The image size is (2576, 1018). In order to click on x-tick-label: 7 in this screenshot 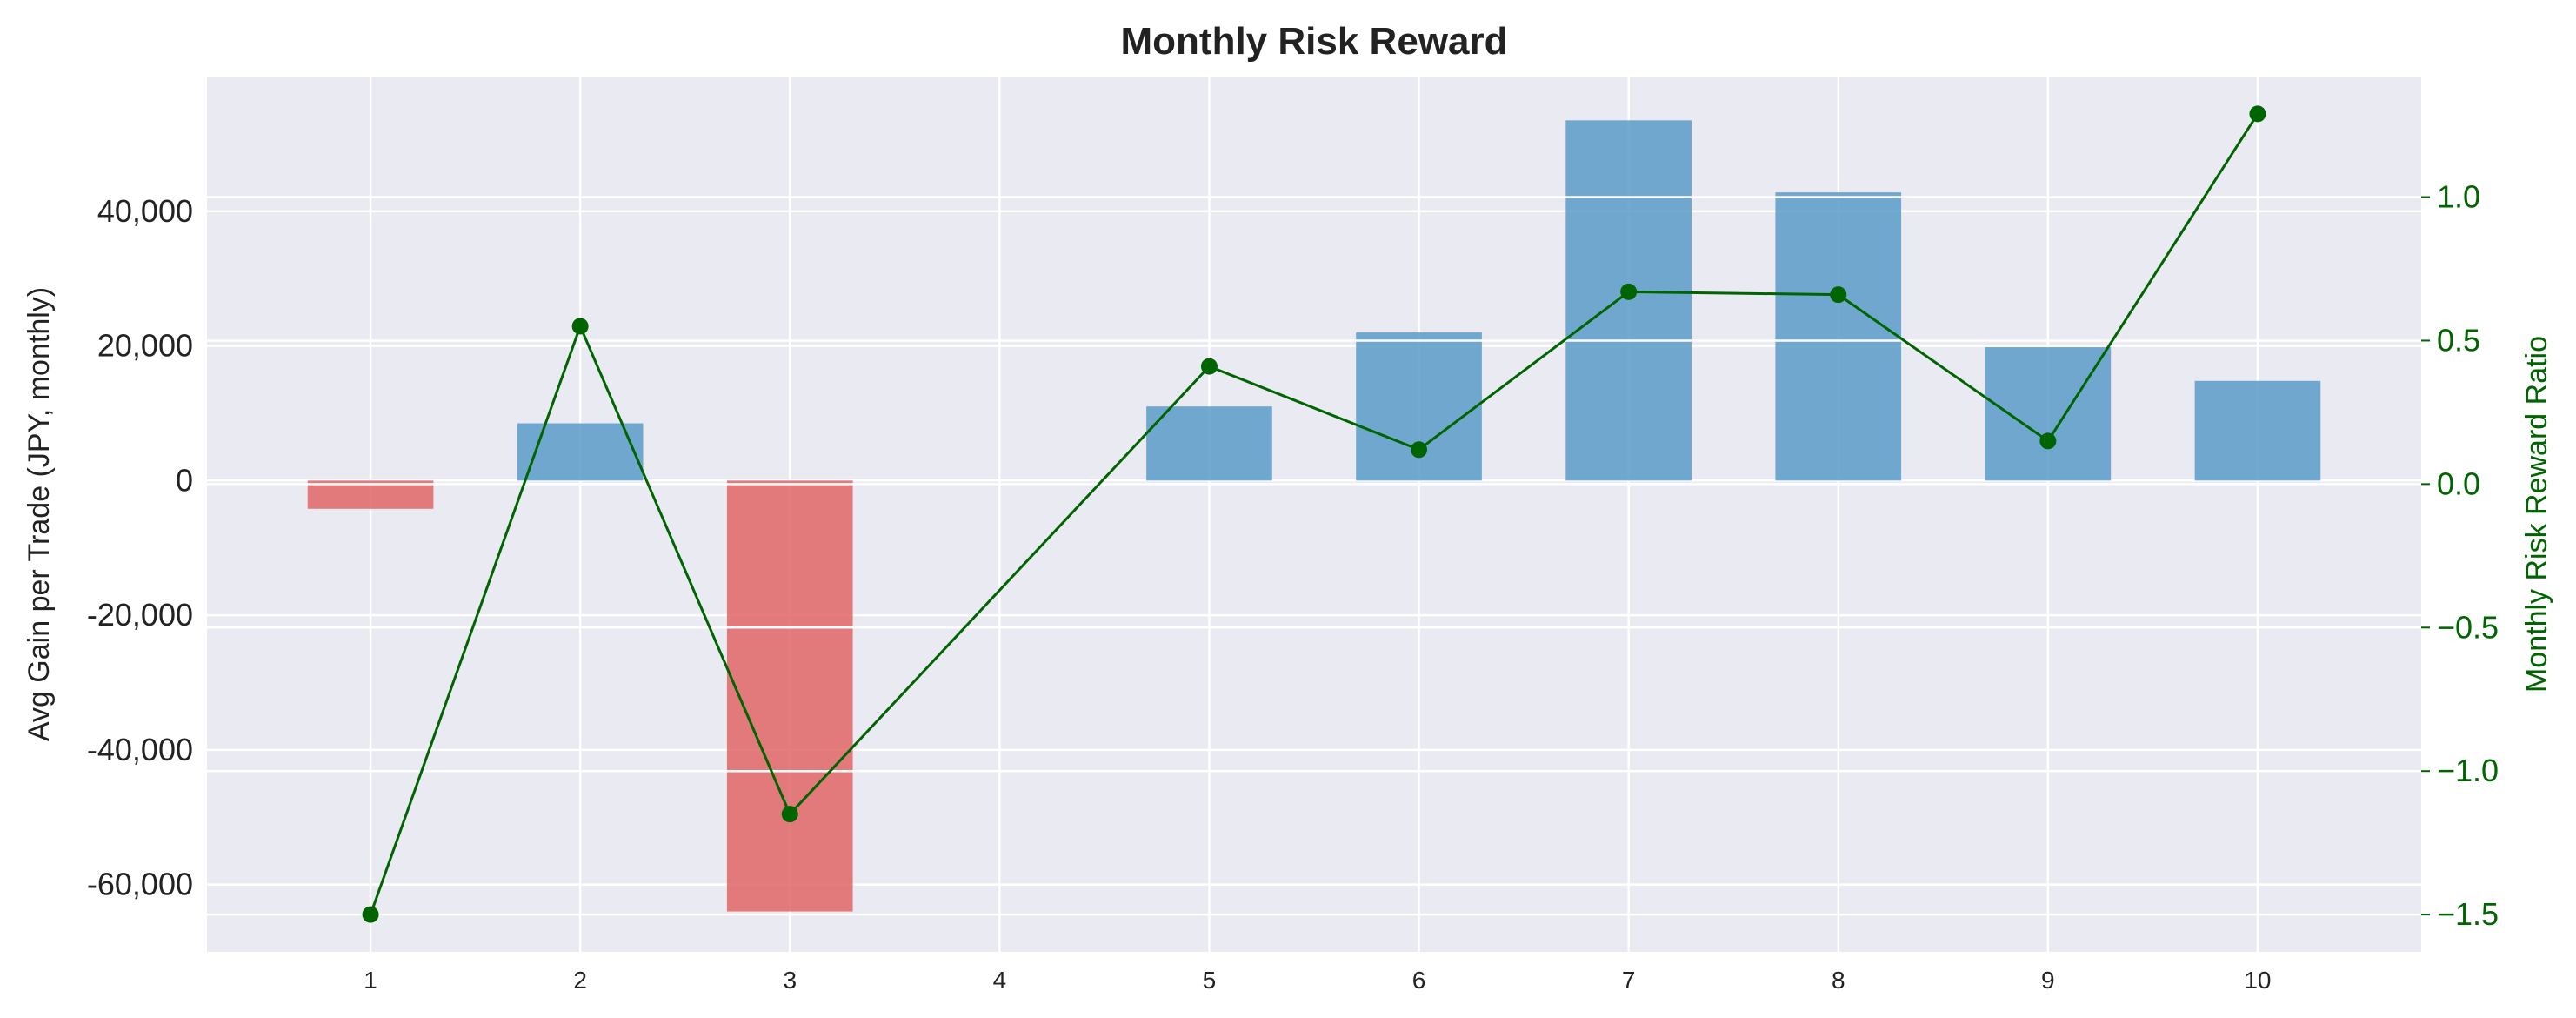, I will do `click(1629, 980)`.